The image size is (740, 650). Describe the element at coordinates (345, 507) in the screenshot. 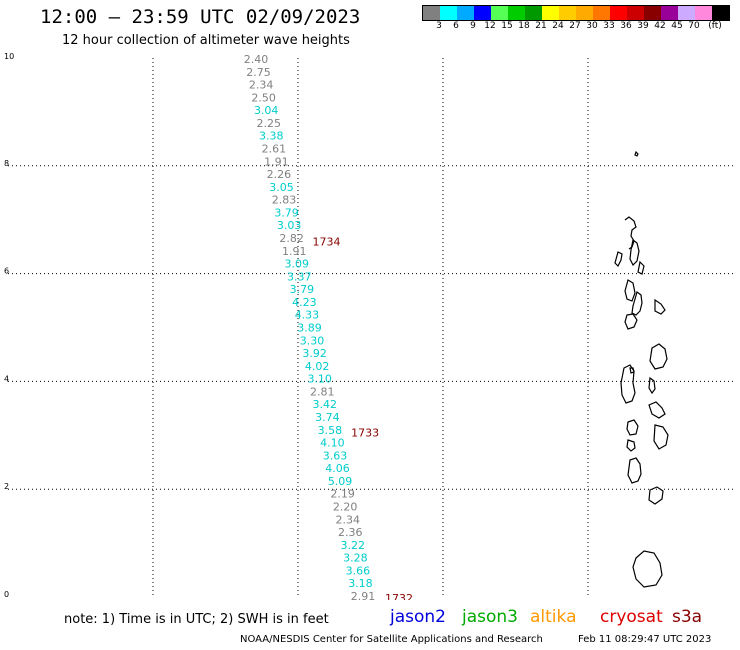

I see `wave-height-value: 2.20` at that location.